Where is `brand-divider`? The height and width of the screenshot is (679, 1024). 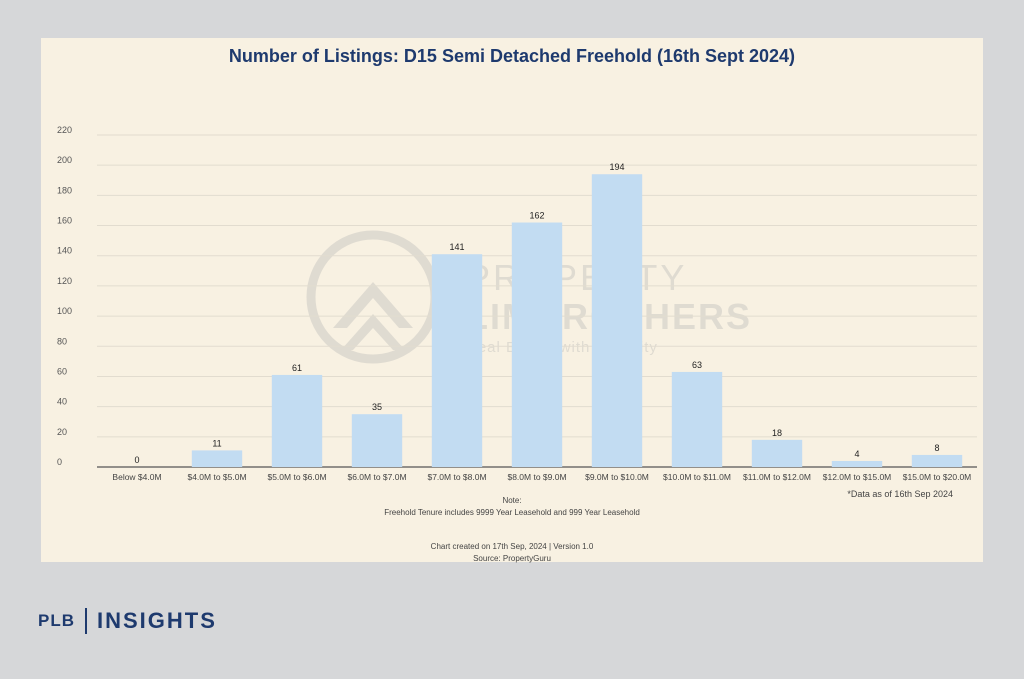
brand-divider is located at coordinates (86, 621).